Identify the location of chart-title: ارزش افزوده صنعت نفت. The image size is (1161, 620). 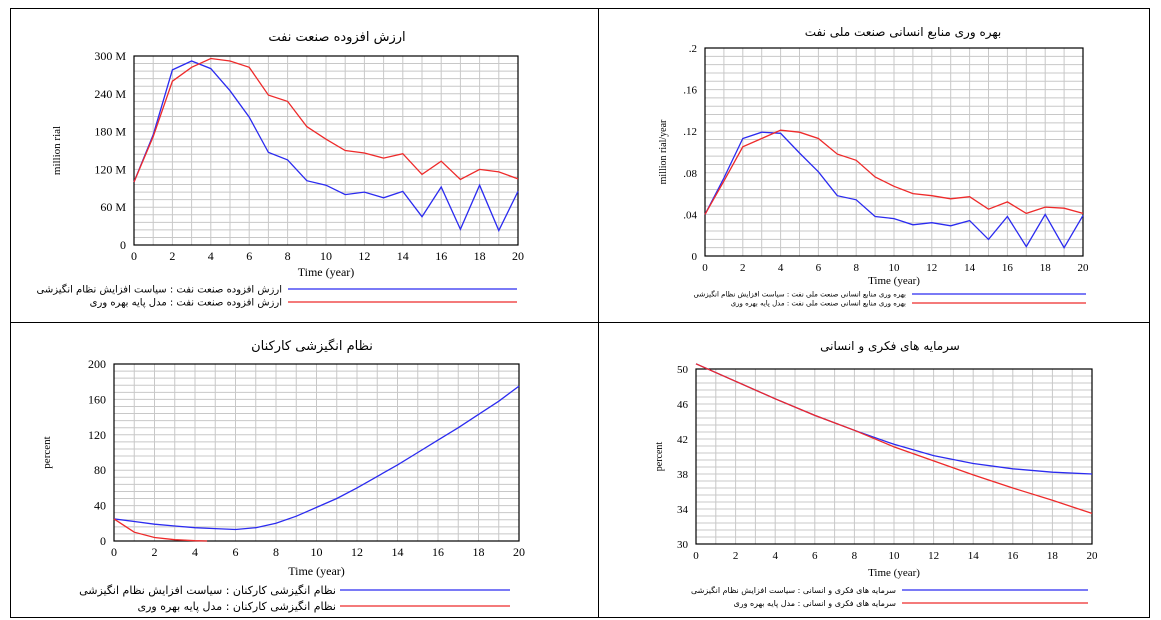
(336, 37).